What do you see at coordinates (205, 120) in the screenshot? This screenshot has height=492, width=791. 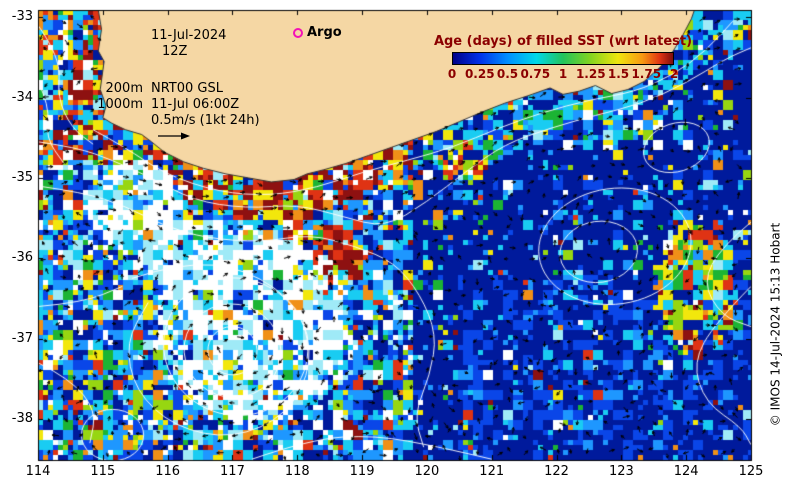 I see `velocity-scale-label: 0.5m/s (1kt 24h)` at bounding box center [205, 120].